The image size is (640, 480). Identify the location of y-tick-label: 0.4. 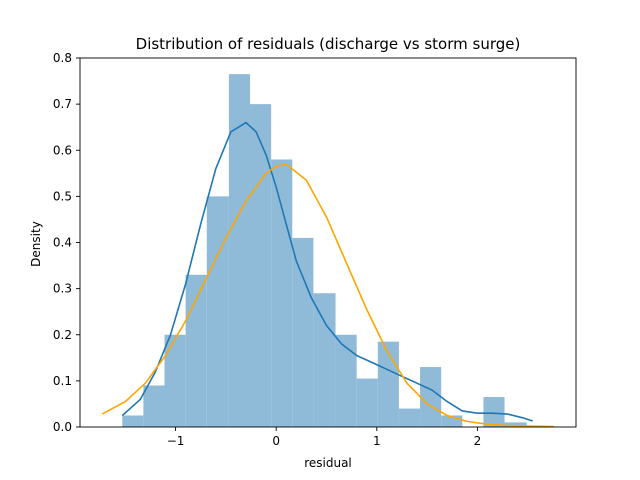
(62, 243).